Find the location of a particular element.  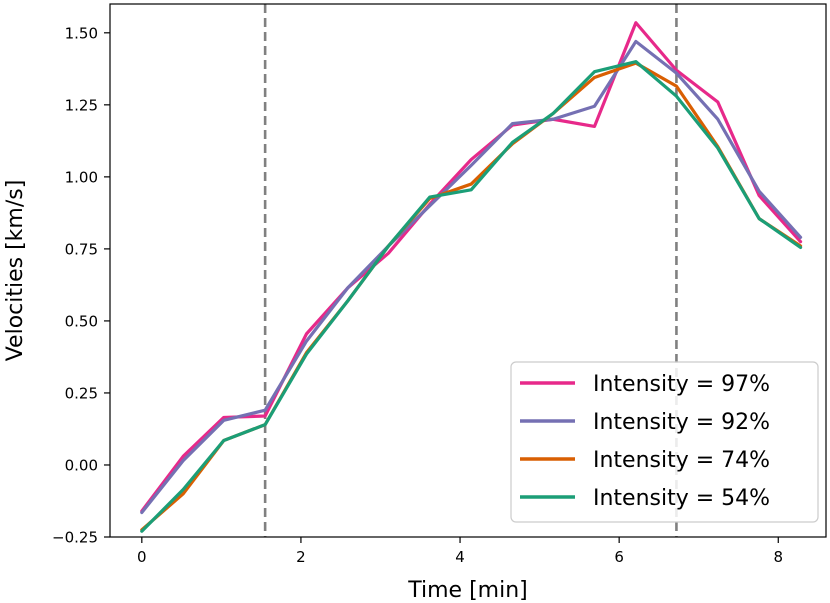

x-tick-label-2: 4 is located at coordinates (460, 557).